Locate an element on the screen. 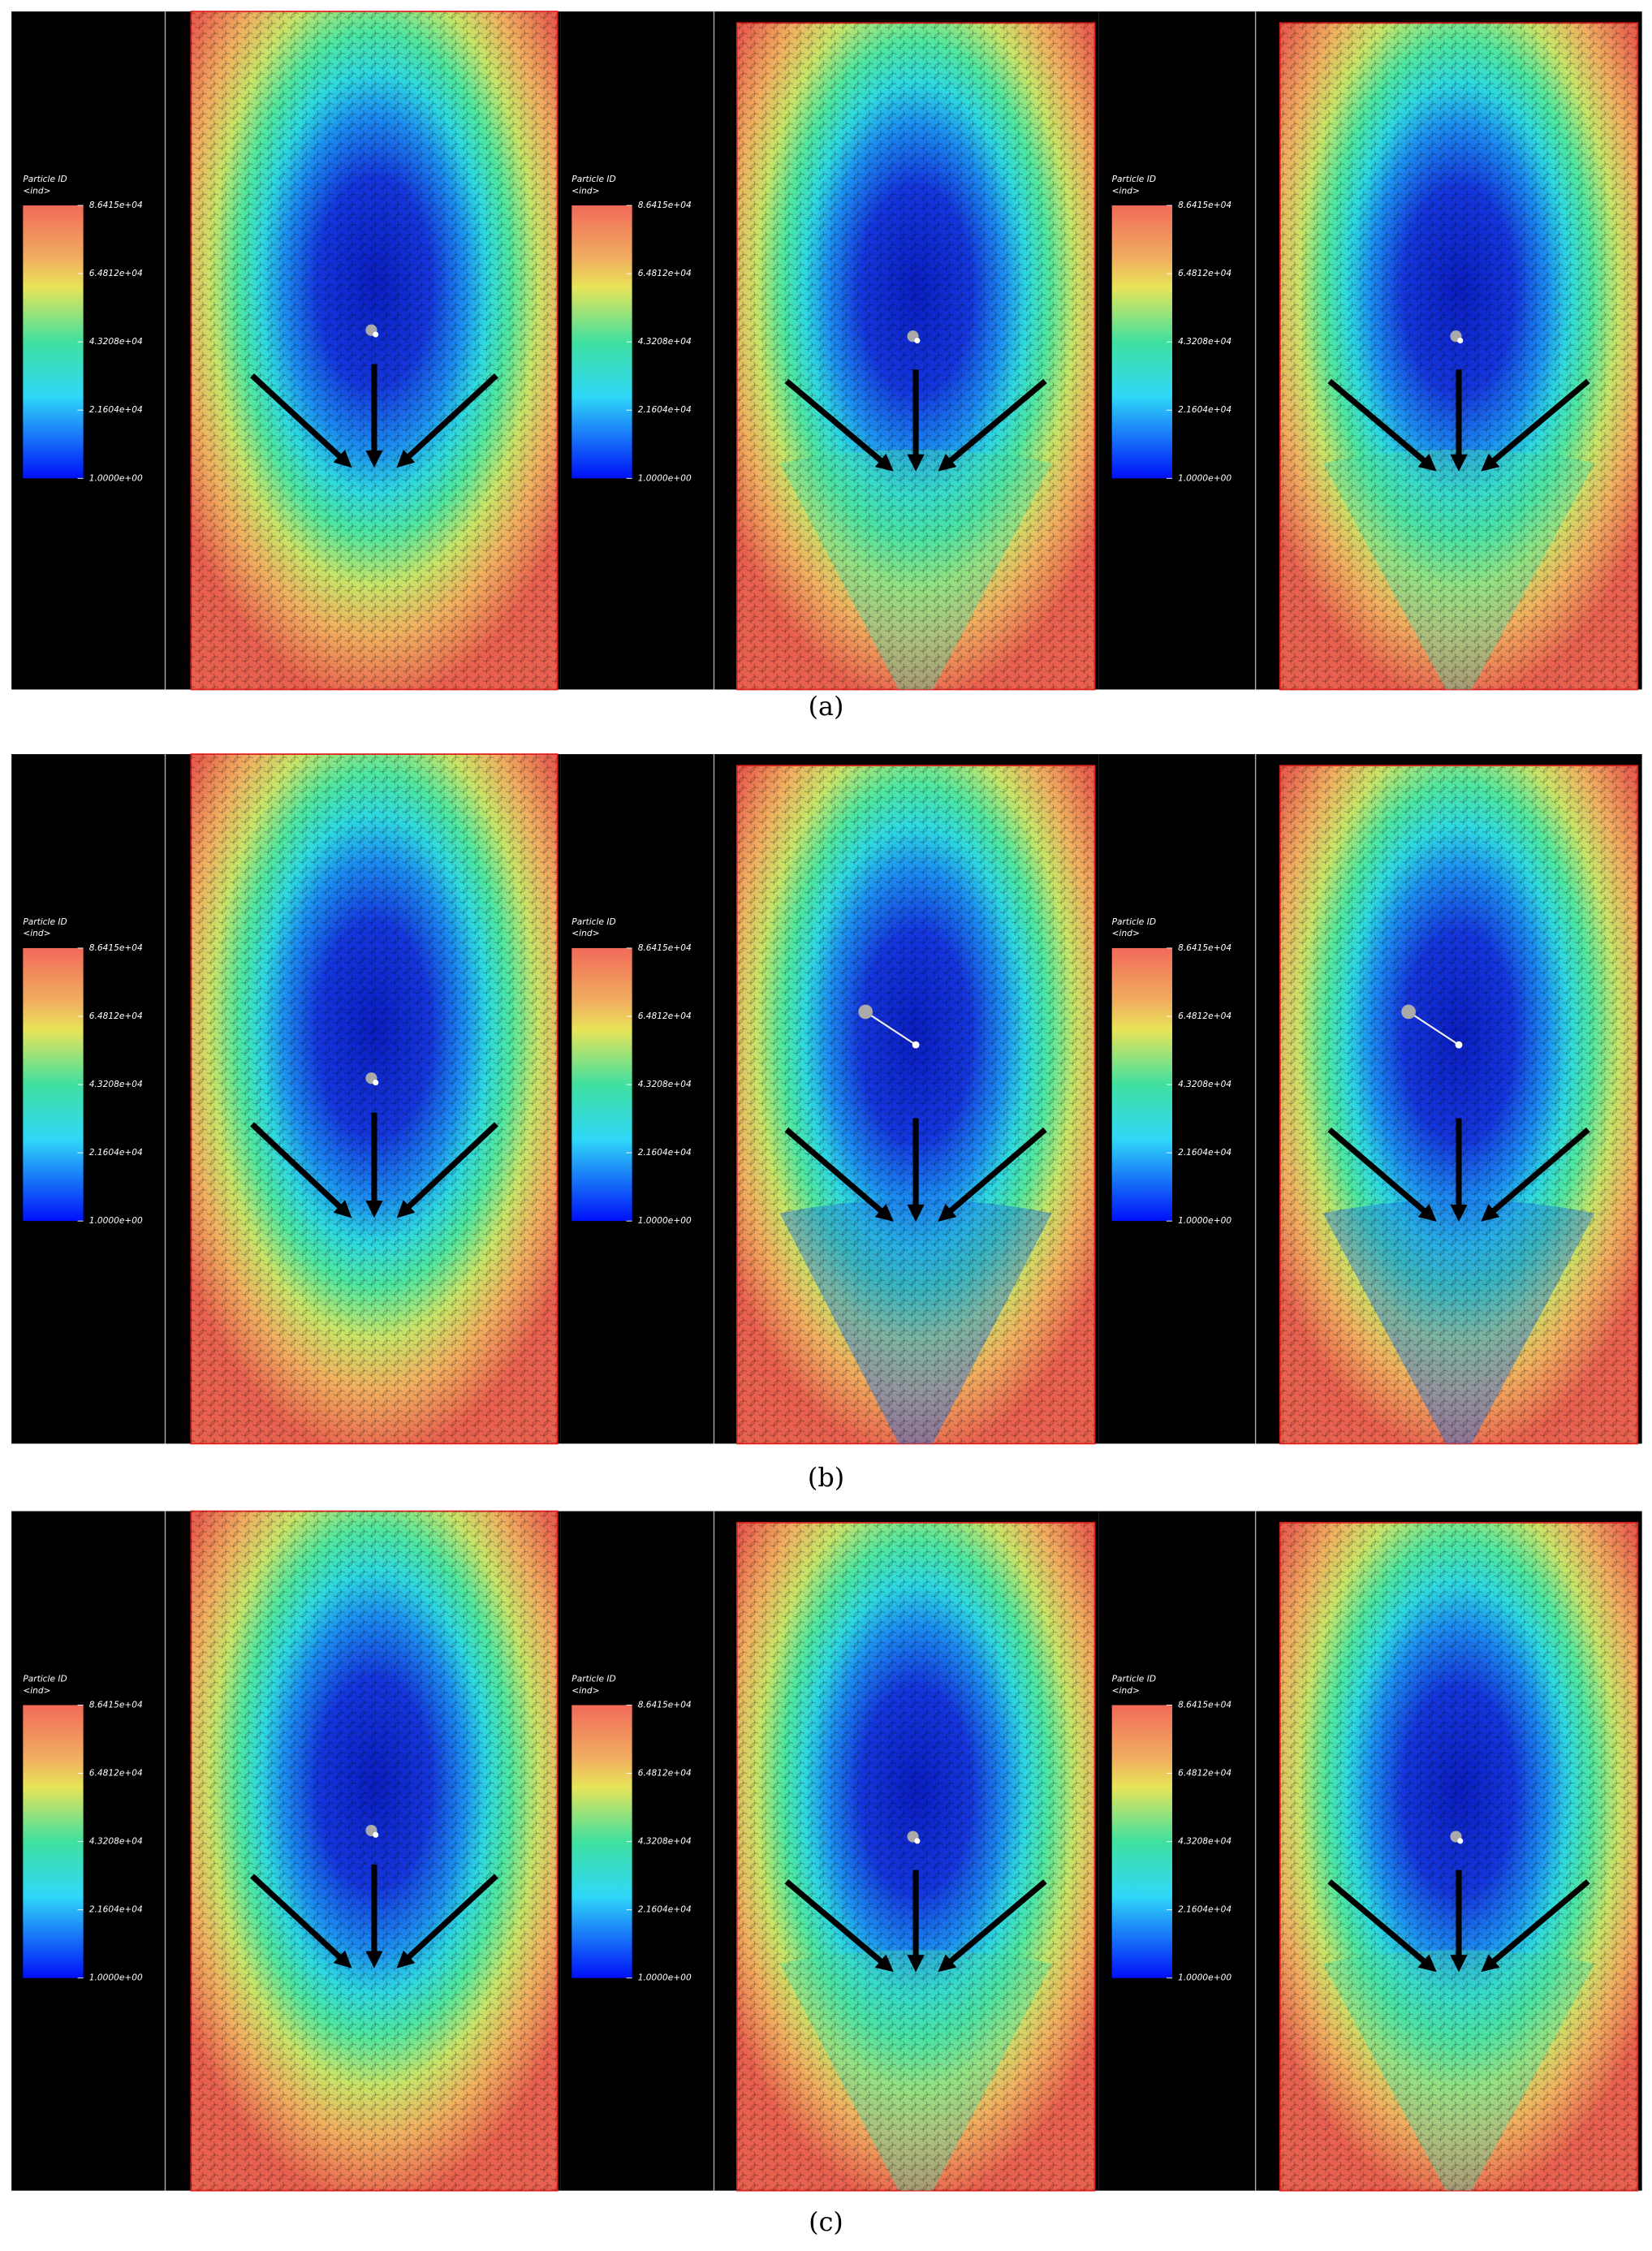 The width and height of the screenshot is (1652, 2251). row-label: (c) is located at coordinates (826, 2221).